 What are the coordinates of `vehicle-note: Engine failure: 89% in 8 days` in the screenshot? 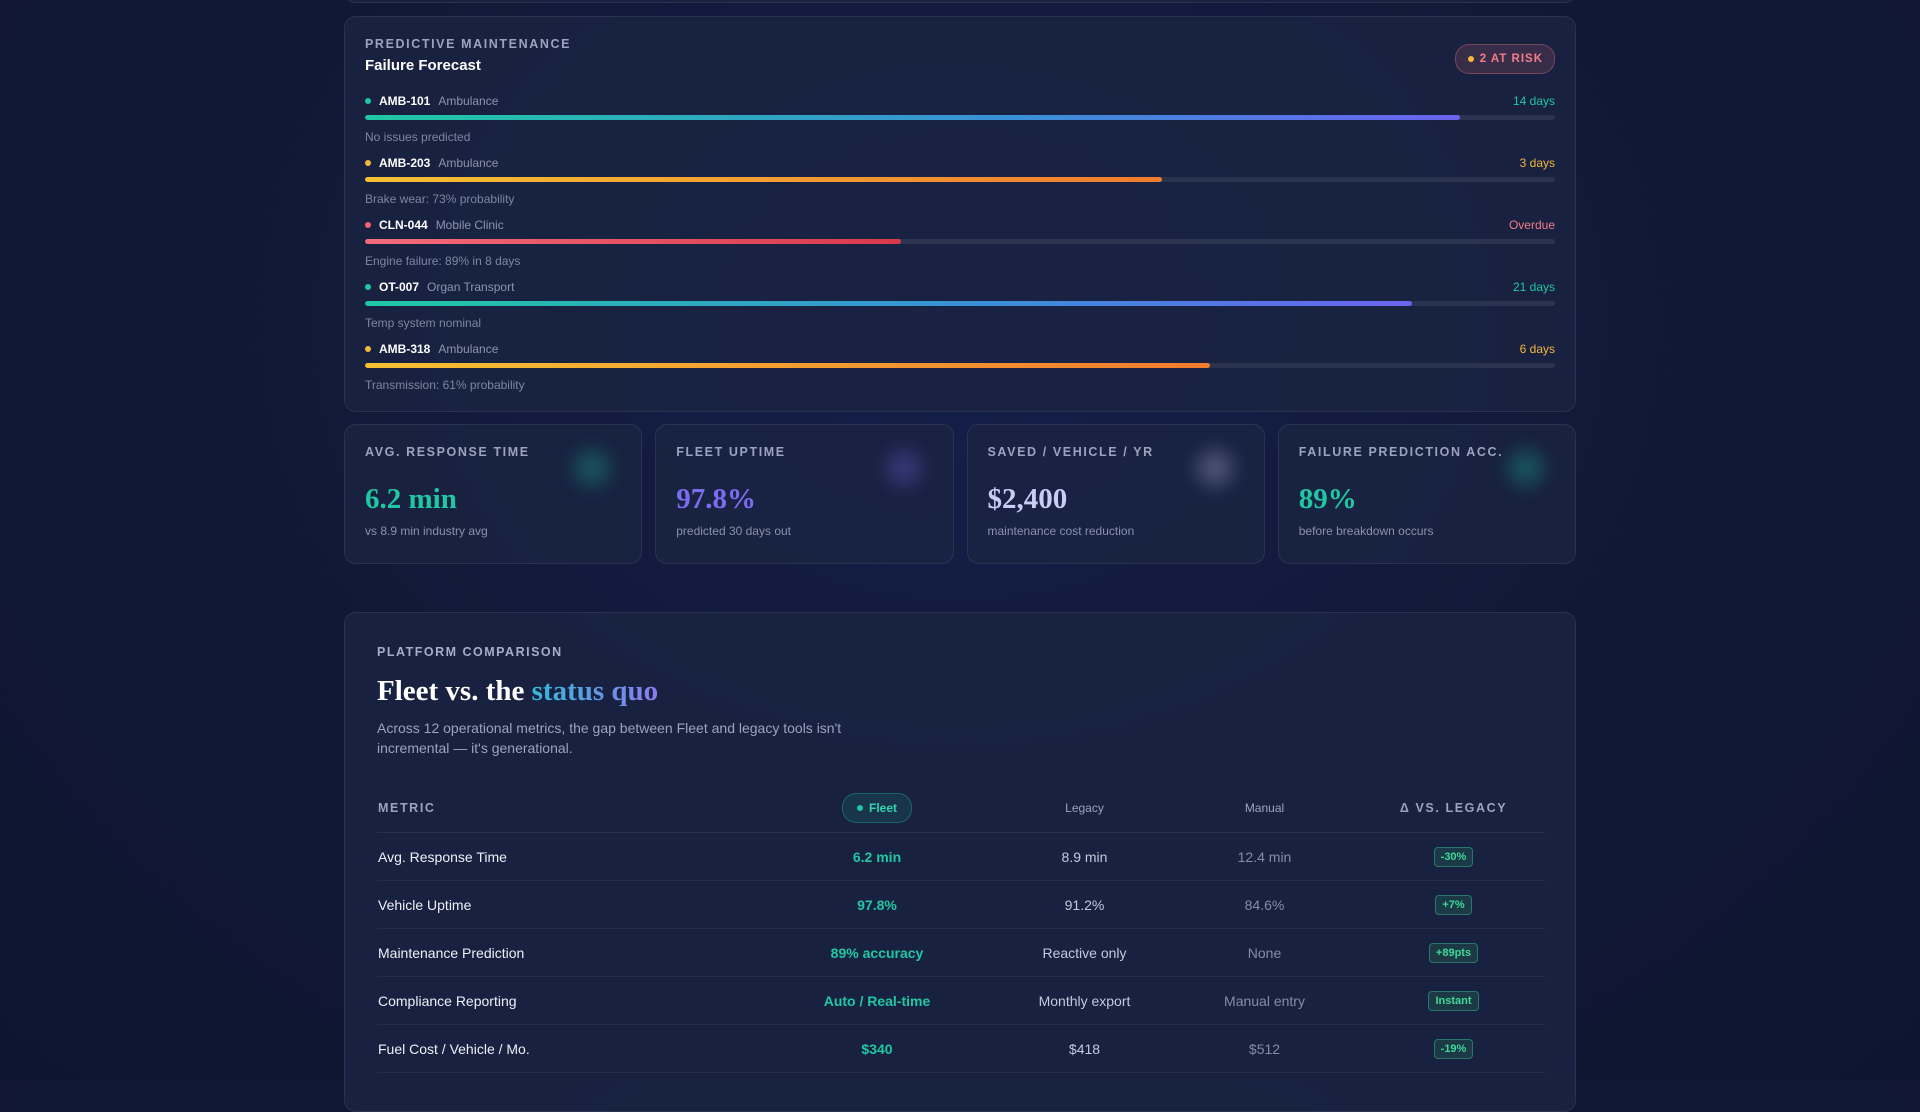 It's located at (443, 261).